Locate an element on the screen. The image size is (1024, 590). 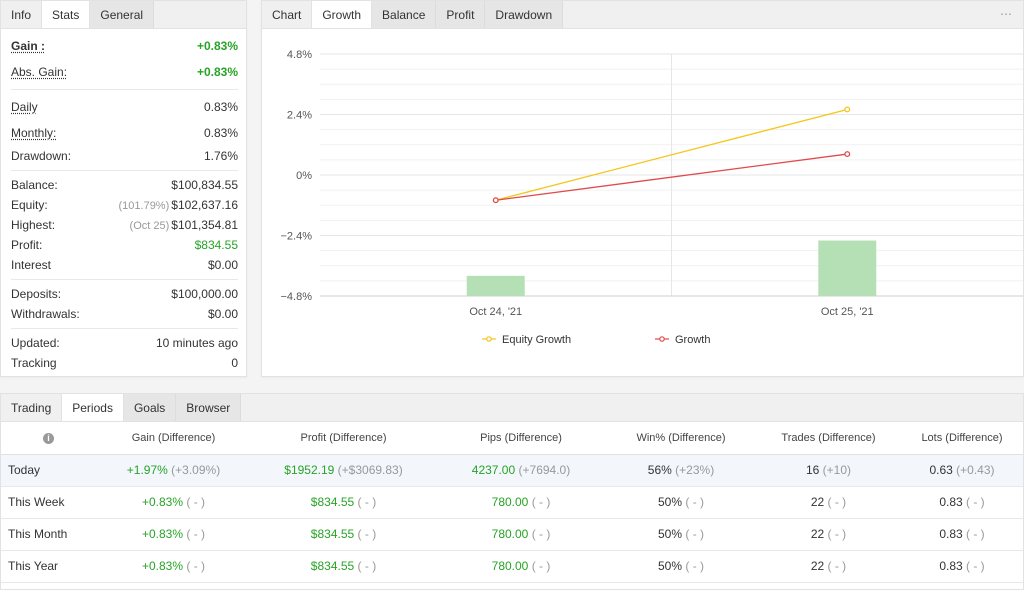
pips-value: 4237.00 is located at coordinates (493, 470).